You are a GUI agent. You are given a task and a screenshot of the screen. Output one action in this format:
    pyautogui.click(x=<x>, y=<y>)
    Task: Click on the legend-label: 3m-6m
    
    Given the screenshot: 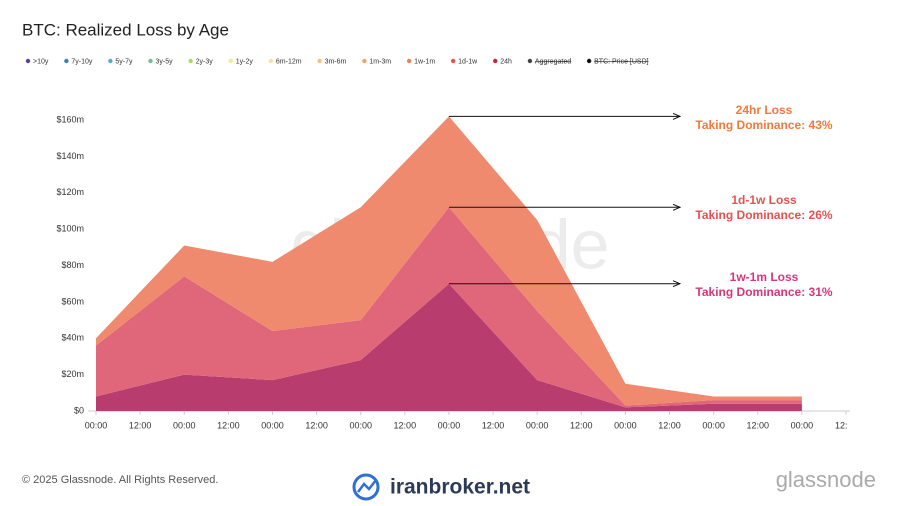 What is the action you would take?
    pyautogui.click(x=336, y=61)
    